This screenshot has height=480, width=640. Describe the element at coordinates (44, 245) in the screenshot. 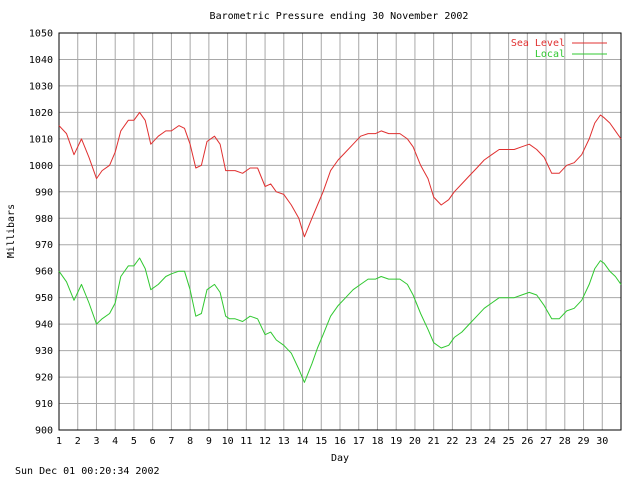

I see `y-tick-label: 970` at that location.